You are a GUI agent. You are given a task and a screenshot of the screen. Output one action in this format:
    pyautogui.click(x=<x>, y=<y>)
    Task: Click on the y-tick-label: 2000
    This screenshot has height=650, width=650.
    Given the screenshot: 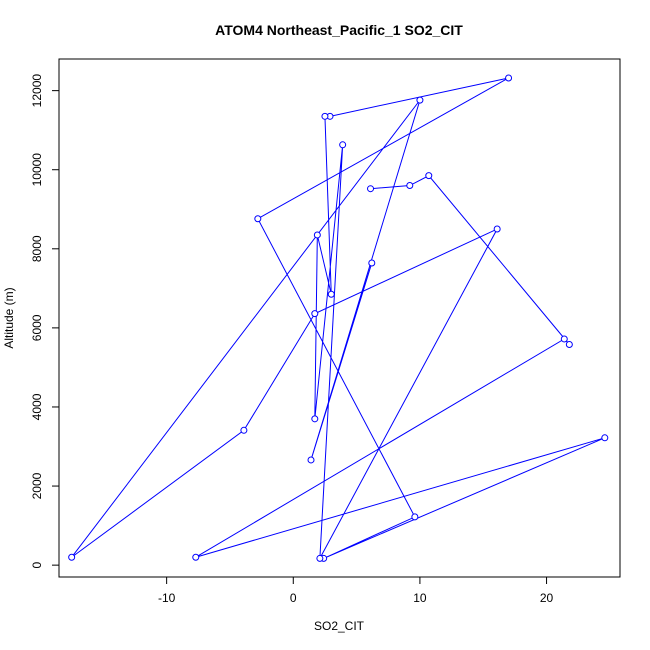 What is the action you would take?
    pyautogui.click(x=37, y=485)
    